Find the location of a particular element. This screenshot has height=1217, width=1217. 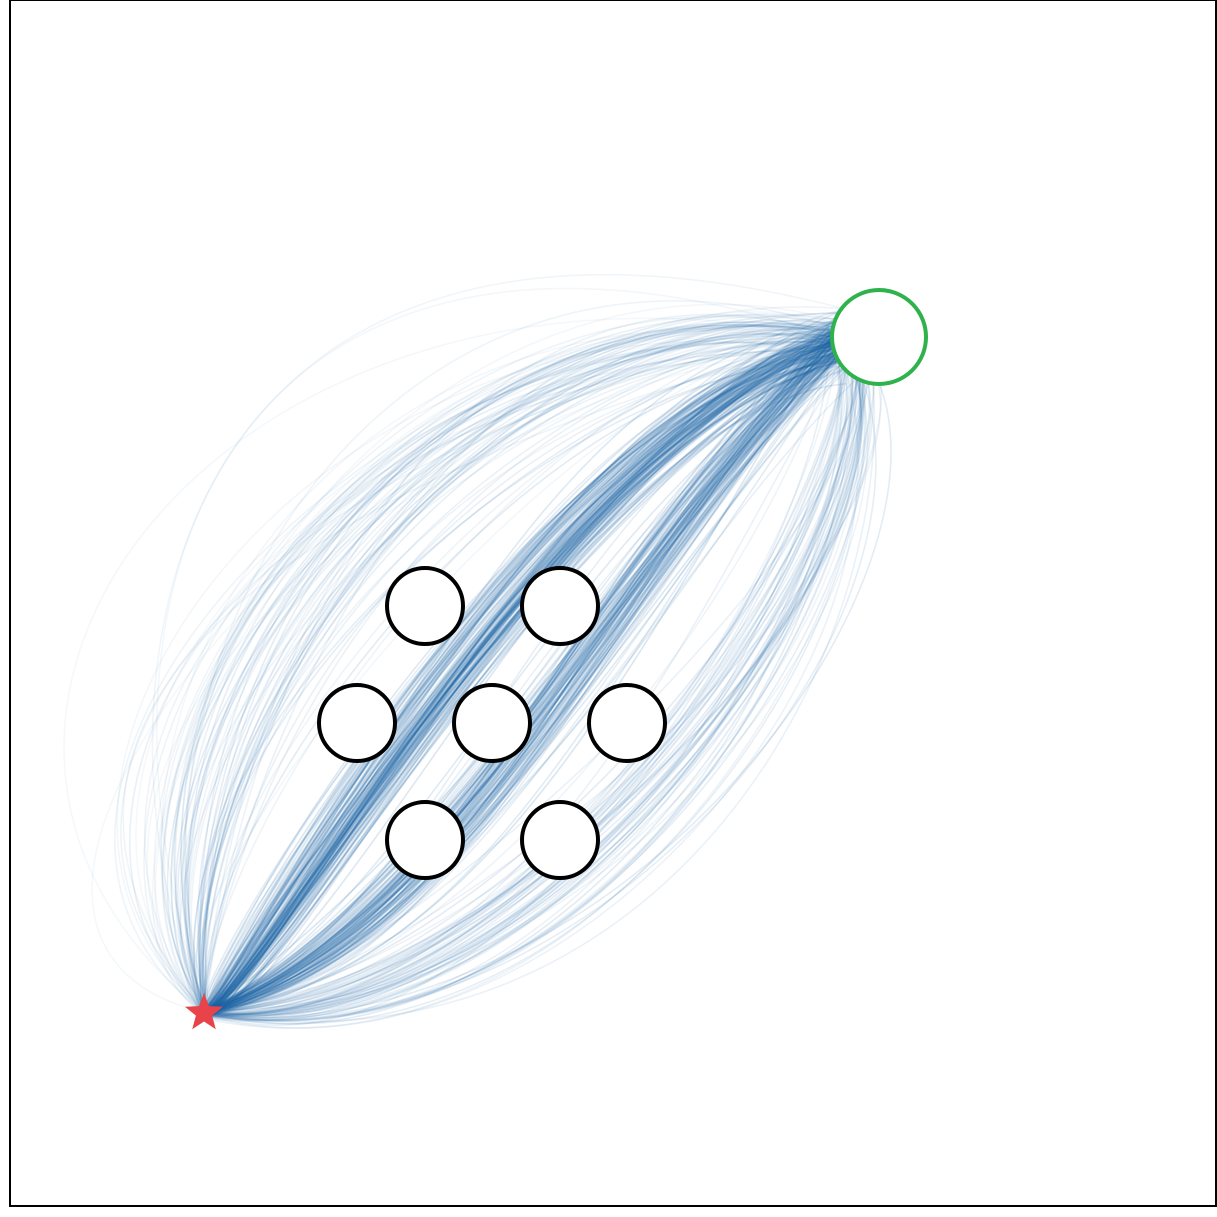

obstacle-group is located at coordinates (492, 723).